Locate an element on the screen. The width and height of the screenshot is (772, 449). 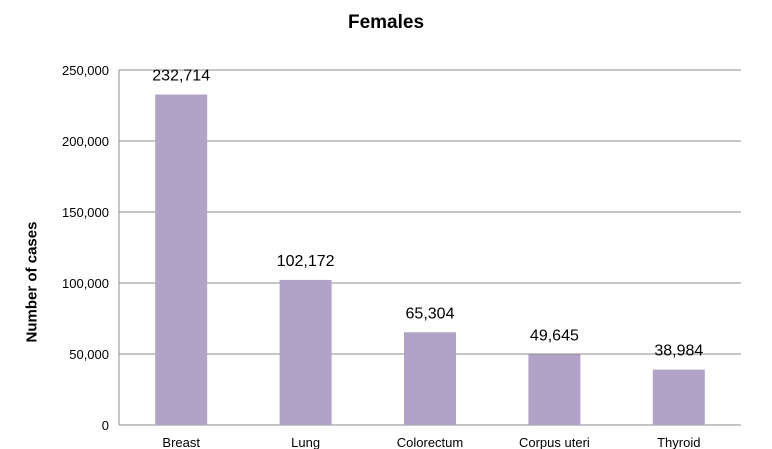
data-label: 102,172 is located at coordinates (306, 261).